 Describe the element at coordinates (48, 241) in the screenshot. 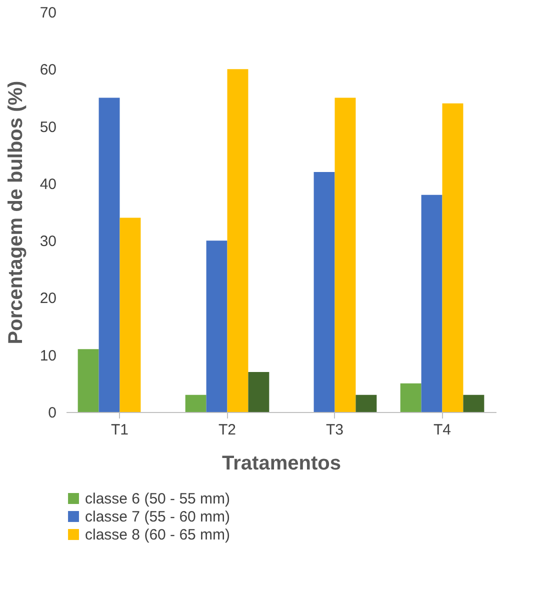

I see `y-tick-label: 30` at that location.